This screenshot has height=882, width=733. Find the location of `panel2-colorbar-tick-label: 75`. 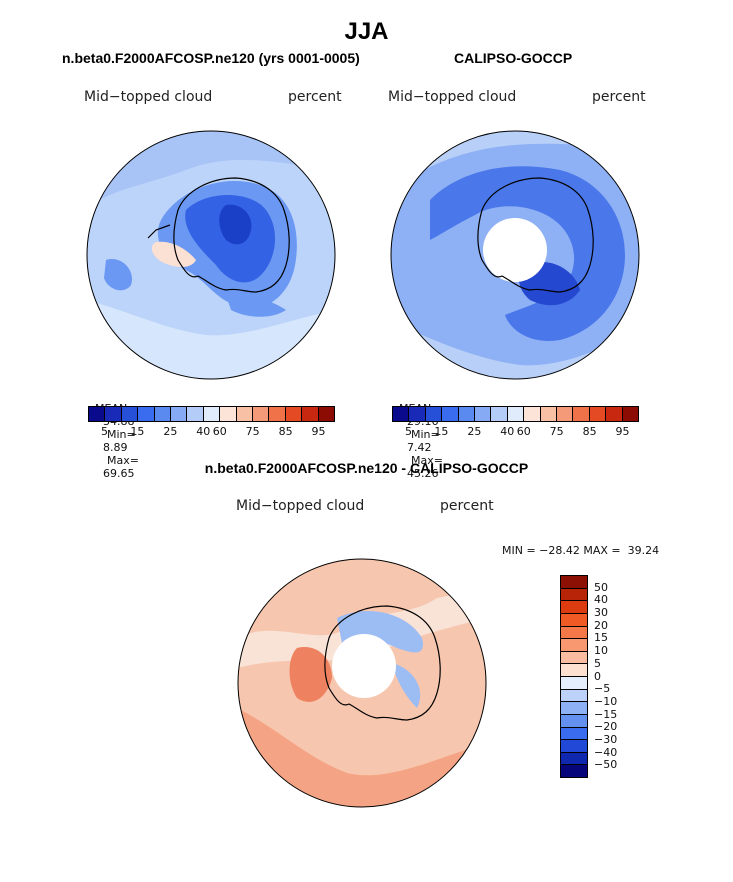

panel2-colorbar-tick-label: 75 is located at coordinates (556, 431).